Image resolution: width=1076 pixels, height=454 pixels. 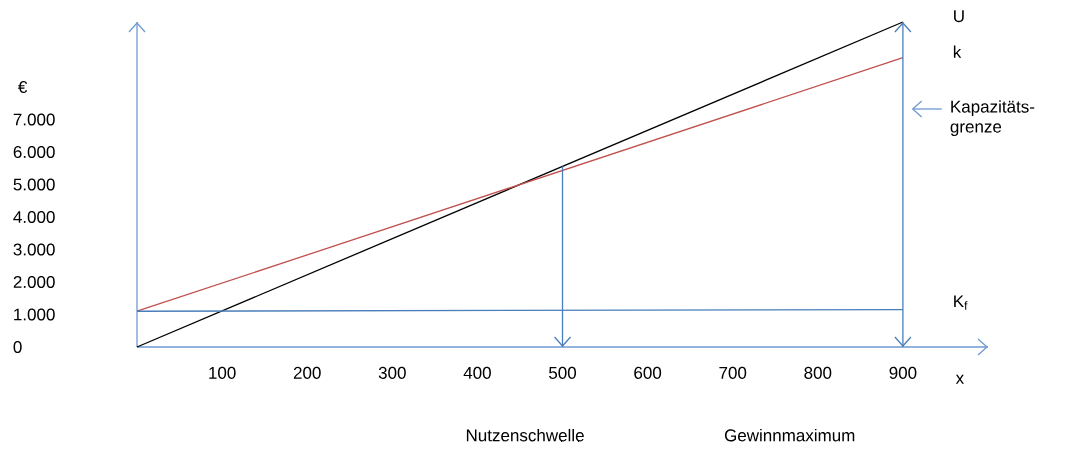 I want to click on x-tick-label: 100, so click(x=222, y=372).